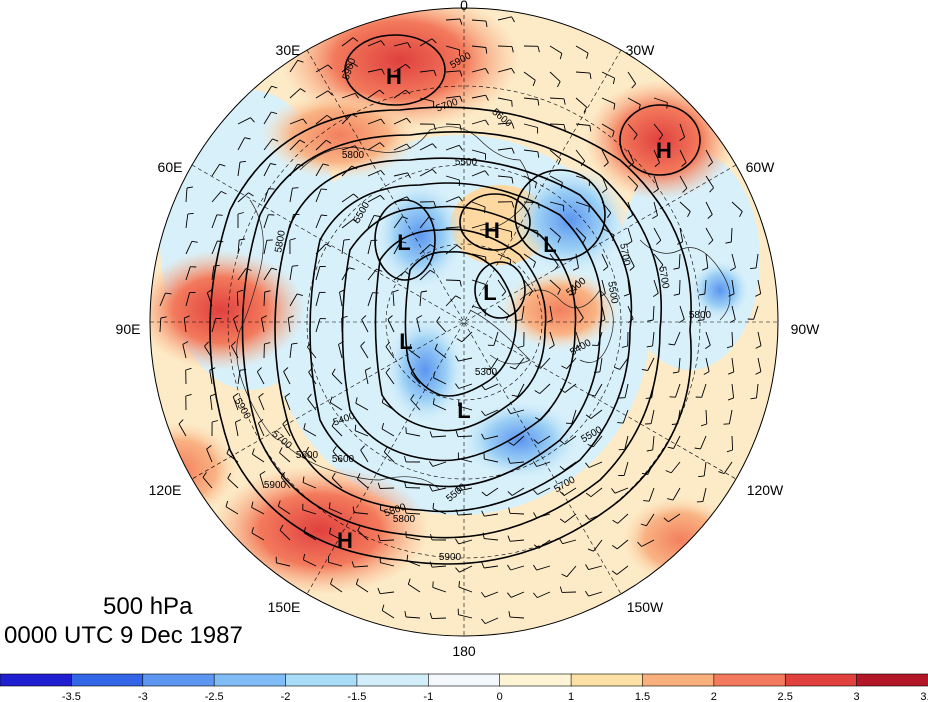 The height and width of the screenshot is (702, 928). I want to click on colorbar-label: -2.5, so click(214, 696).